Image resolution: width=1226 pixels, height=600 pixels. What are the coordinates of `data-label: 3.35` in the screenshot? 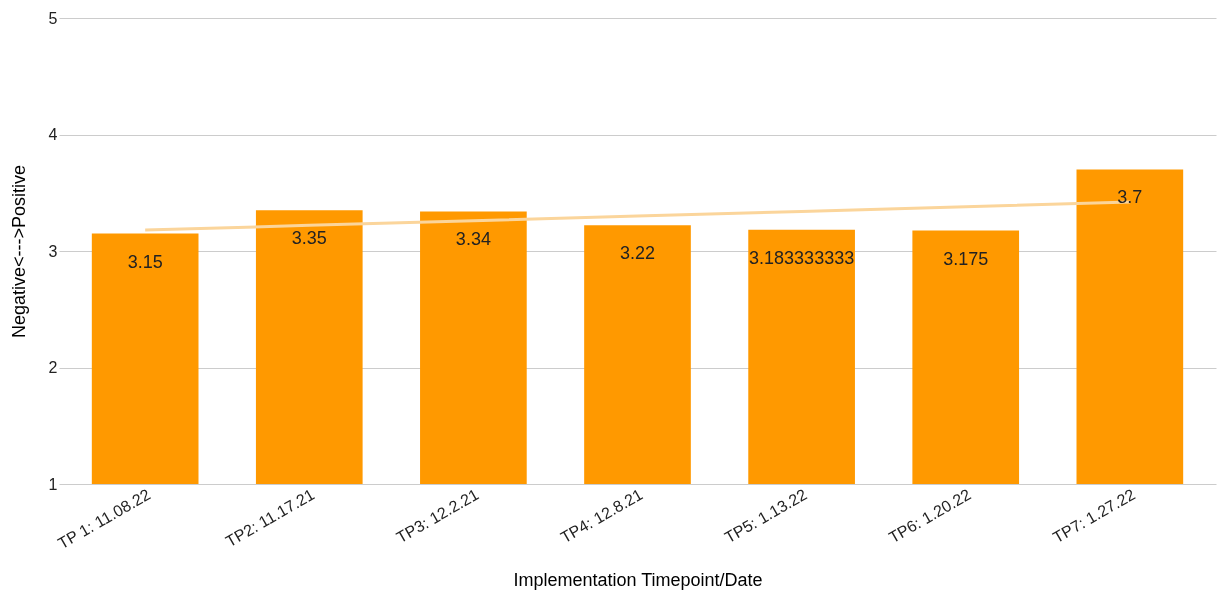 It's located at (309, 238).